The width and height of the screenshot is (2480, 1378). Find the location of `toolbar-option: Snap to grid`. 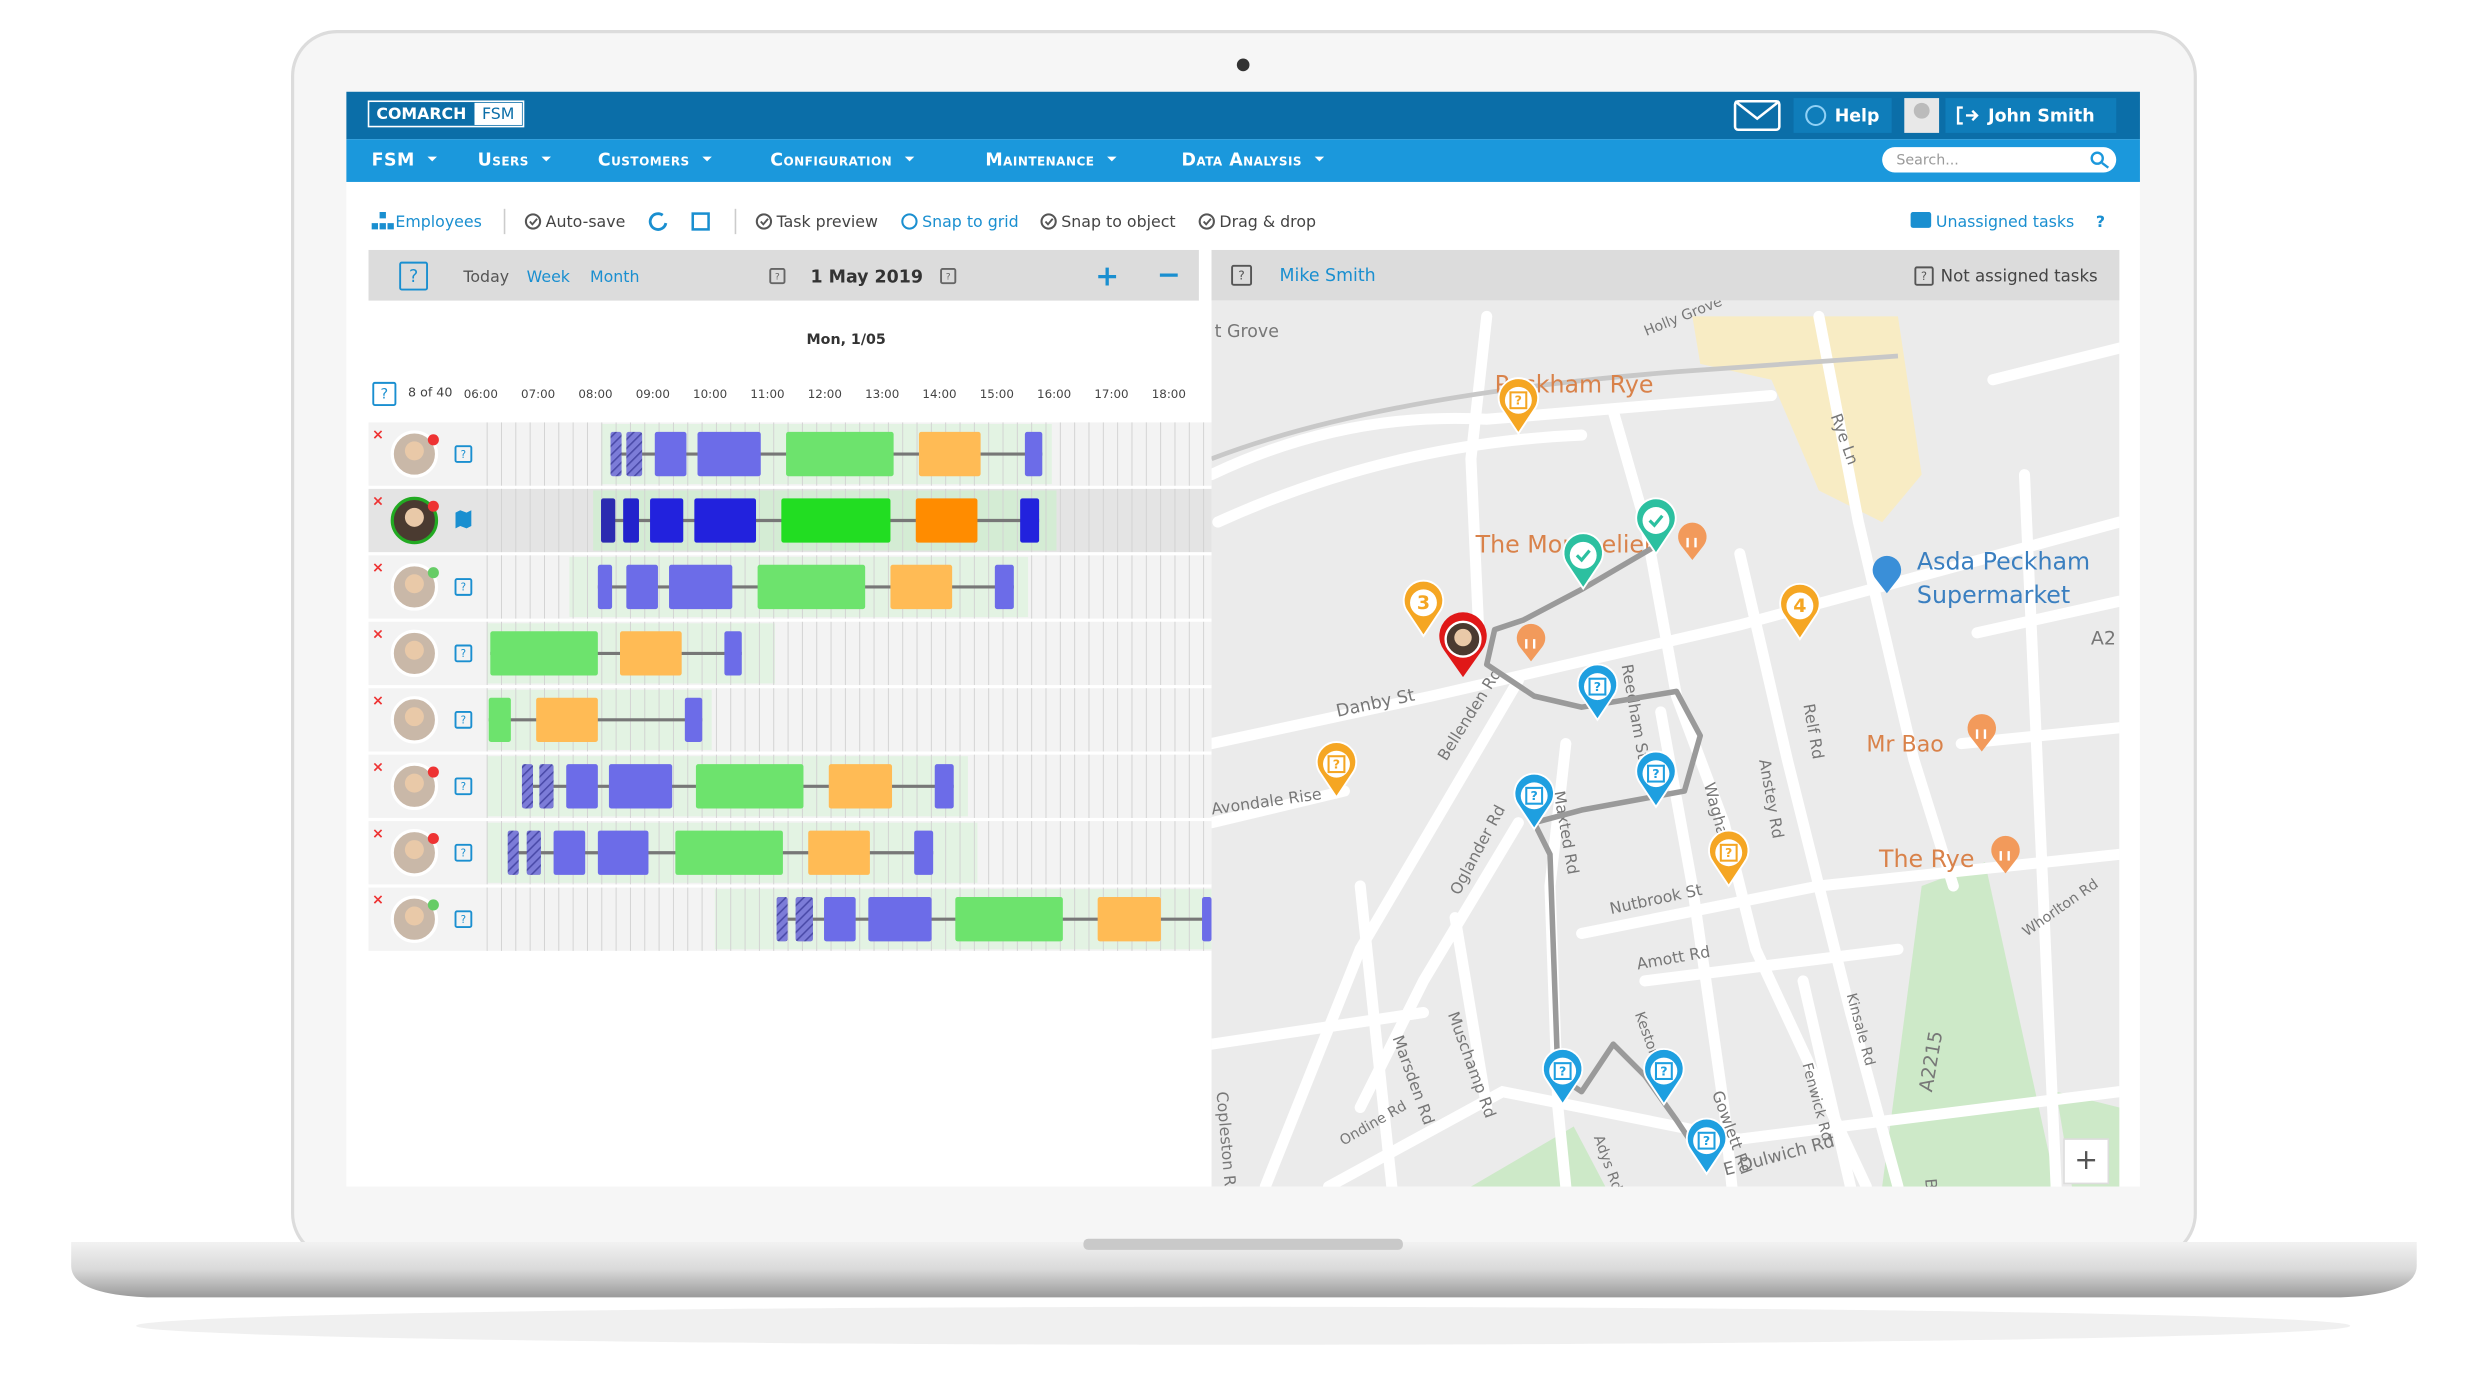

toolbar-option: Snap to grid is located at coordinates (970, 221).